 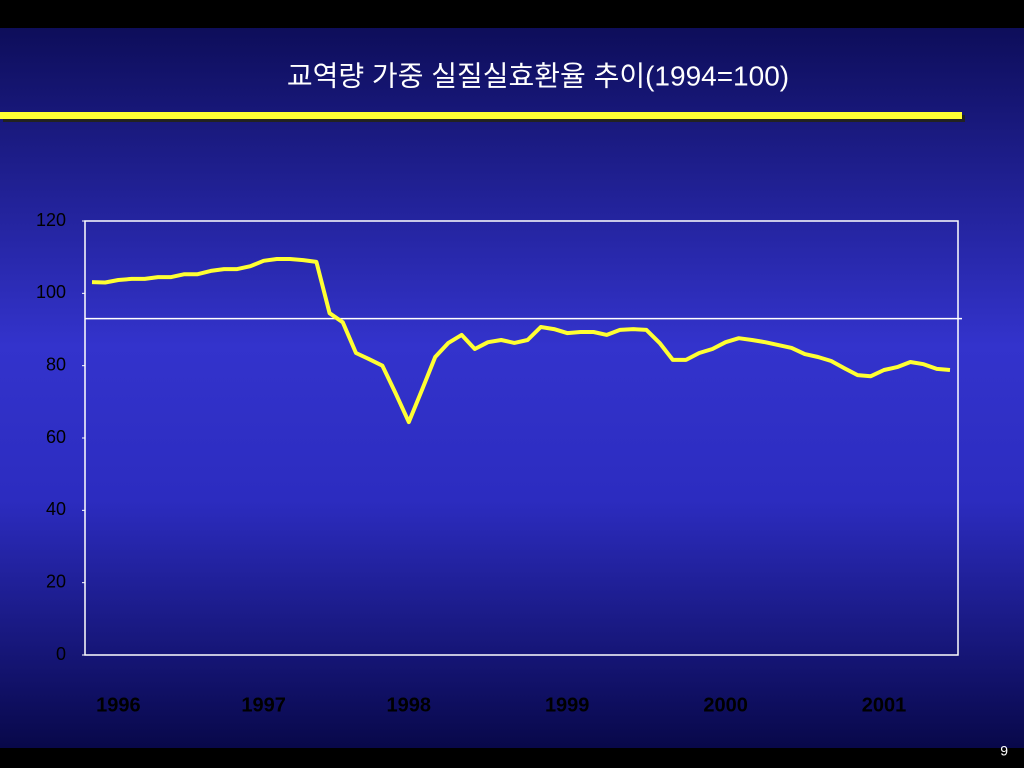 I want to click on y-tick-label: 80, so click(x=56, y=364).